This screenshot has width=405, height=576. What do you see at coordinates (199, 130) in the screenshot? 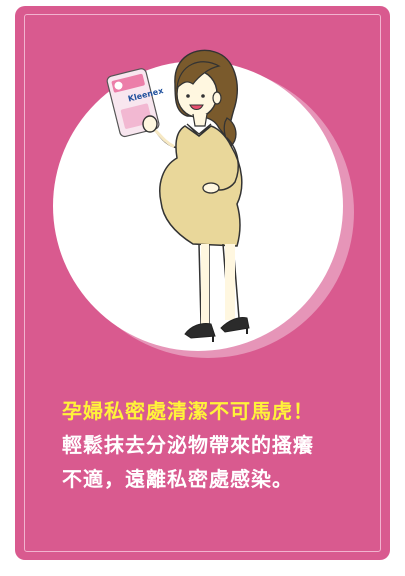
I see `dress-collar` at bounding box center [199, 130].